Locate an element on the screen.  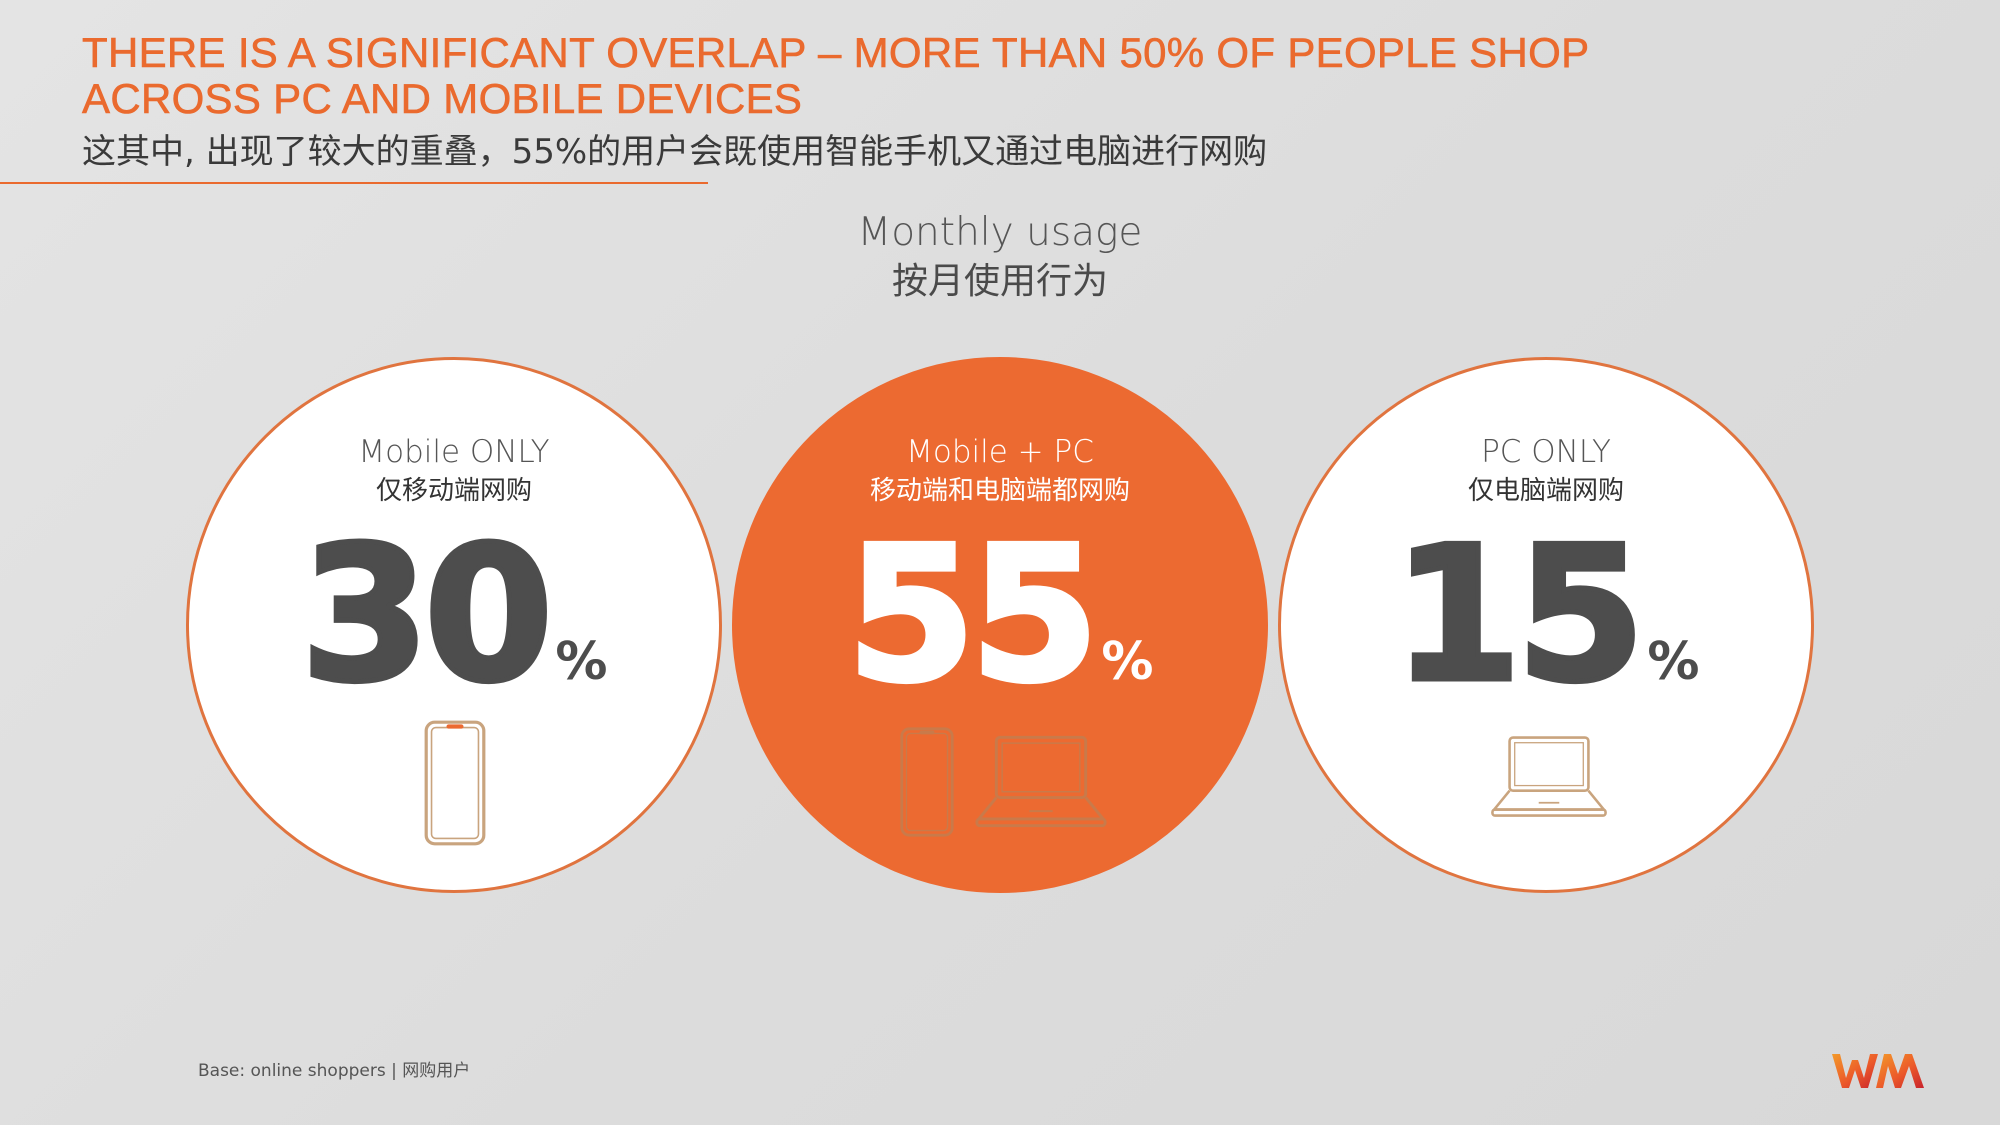
chart-title-chinese: 按月使用行为 is located at coordinates (999, 281).